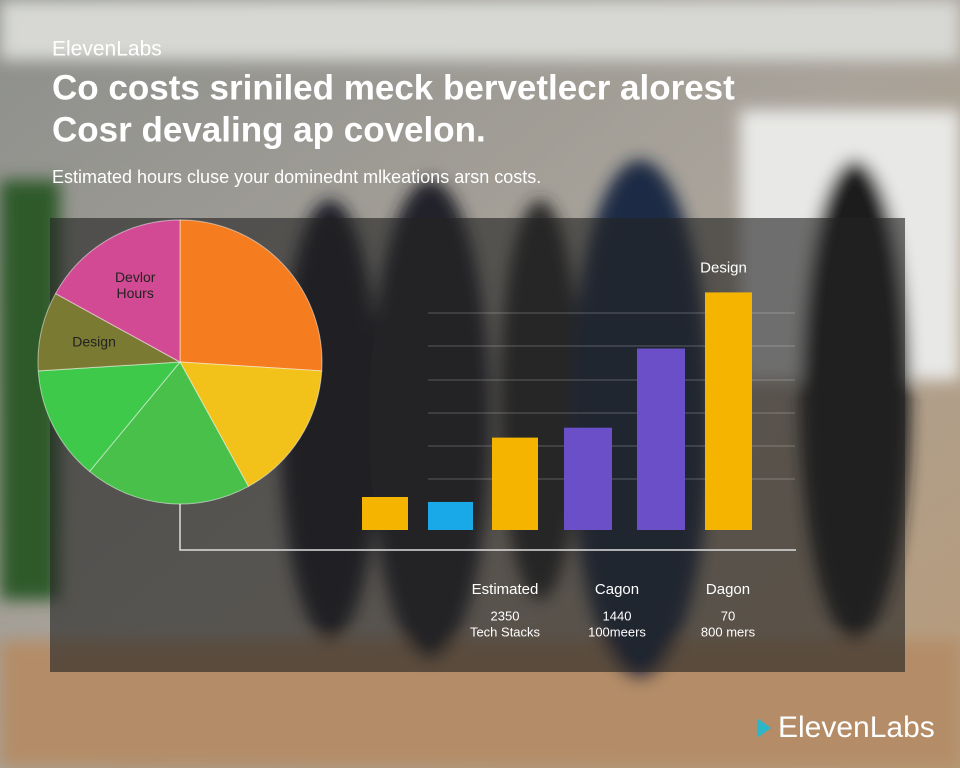 The height and width of the screenshot is (773, 960). I want to click on pie-label: Devlor Hours, so click(135, 285).